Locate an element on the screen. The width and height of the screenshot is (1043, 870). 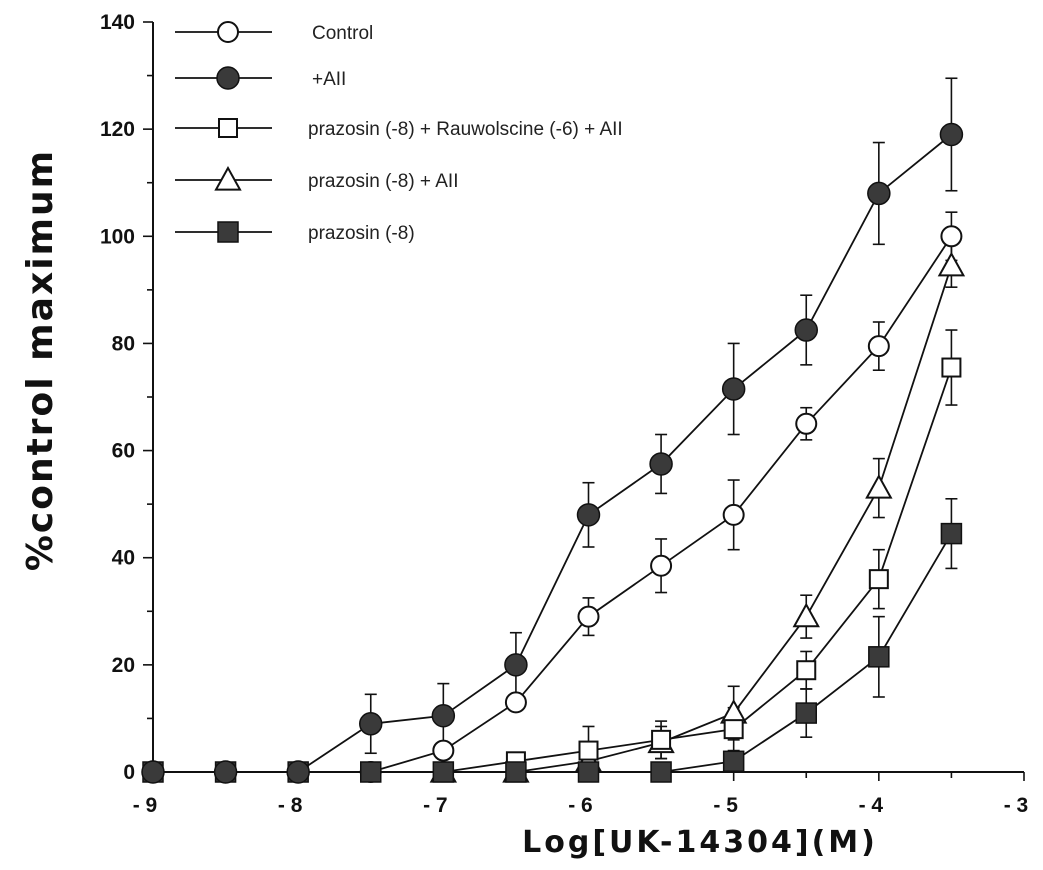
legend-label: Control is located at coordinates (342, 33).